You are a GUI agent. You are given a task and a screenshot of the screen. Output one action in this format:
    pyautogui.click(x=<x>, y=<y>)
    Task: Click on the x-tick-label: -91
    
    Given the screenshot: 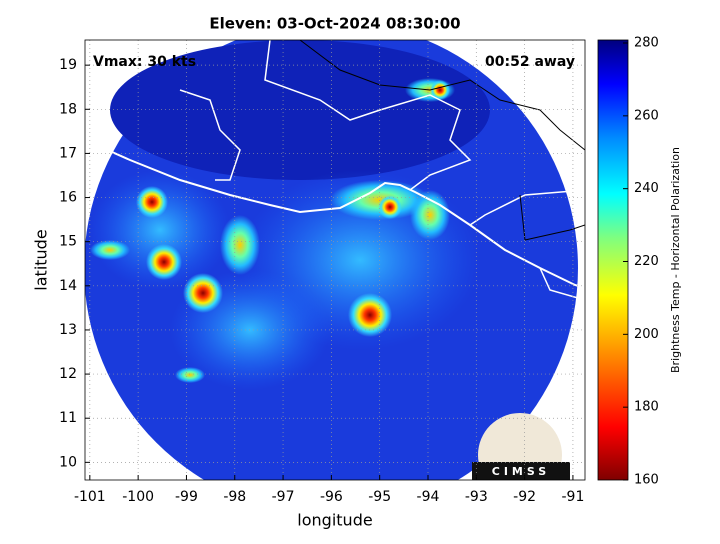 What is the action you would take?
    pyautogui.click(x=572, y=497)
    